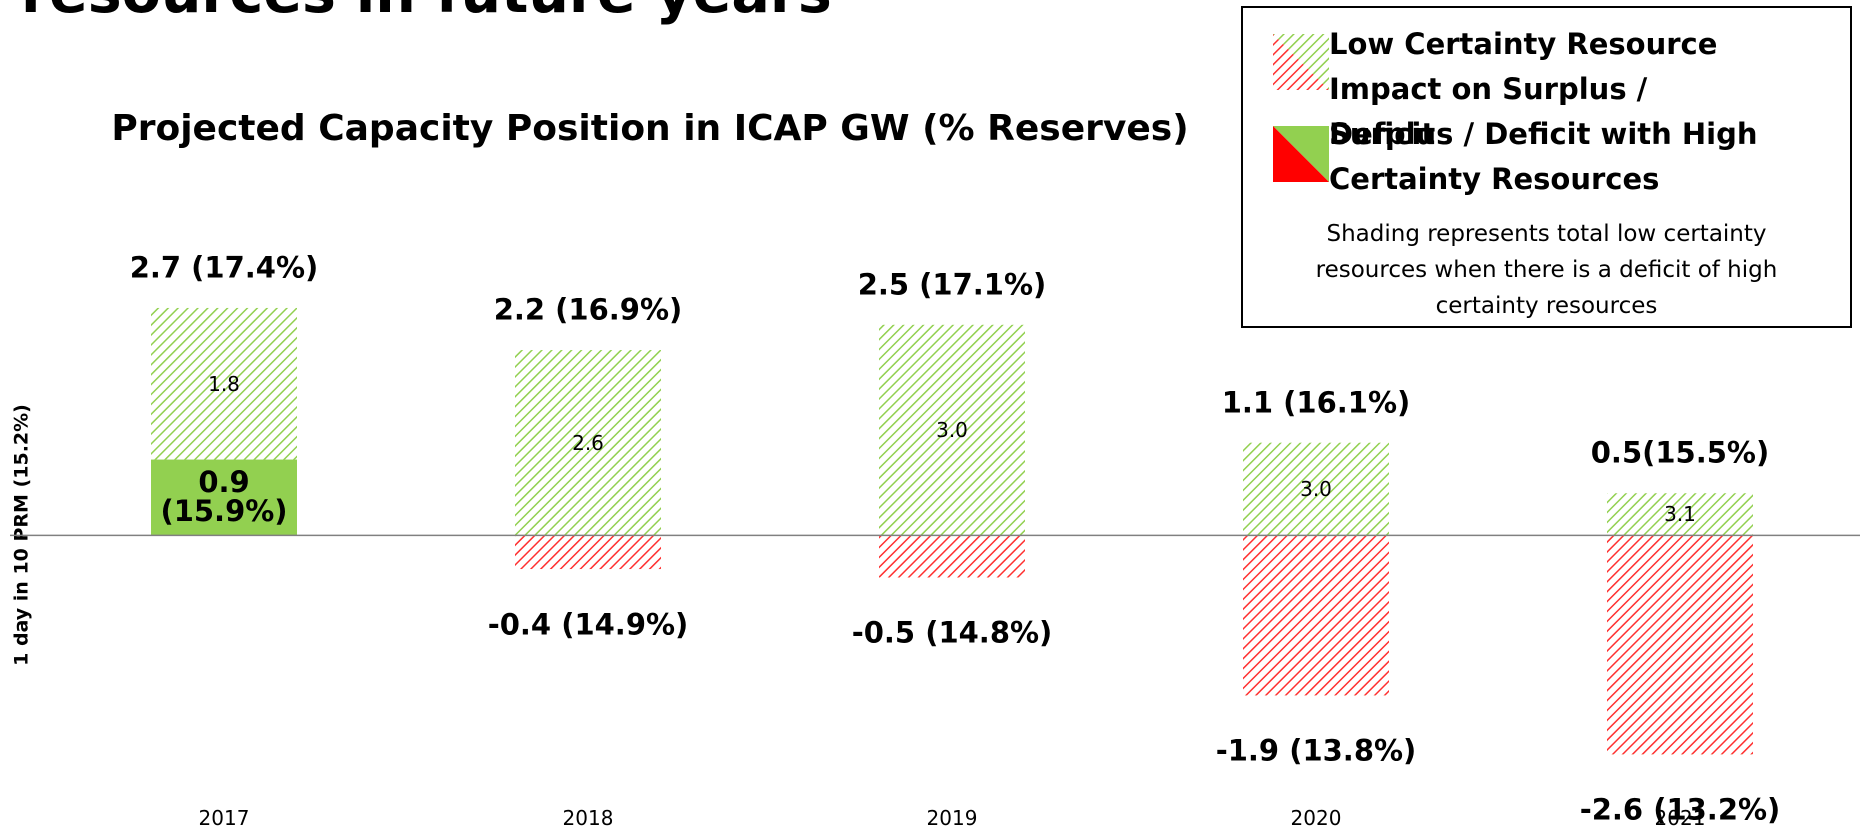 The height and width of the screenshot is (831, 1860). Describe the element at coordinates (1680, 514) in the screenshot. I see `data-label: 3.1` at that location.